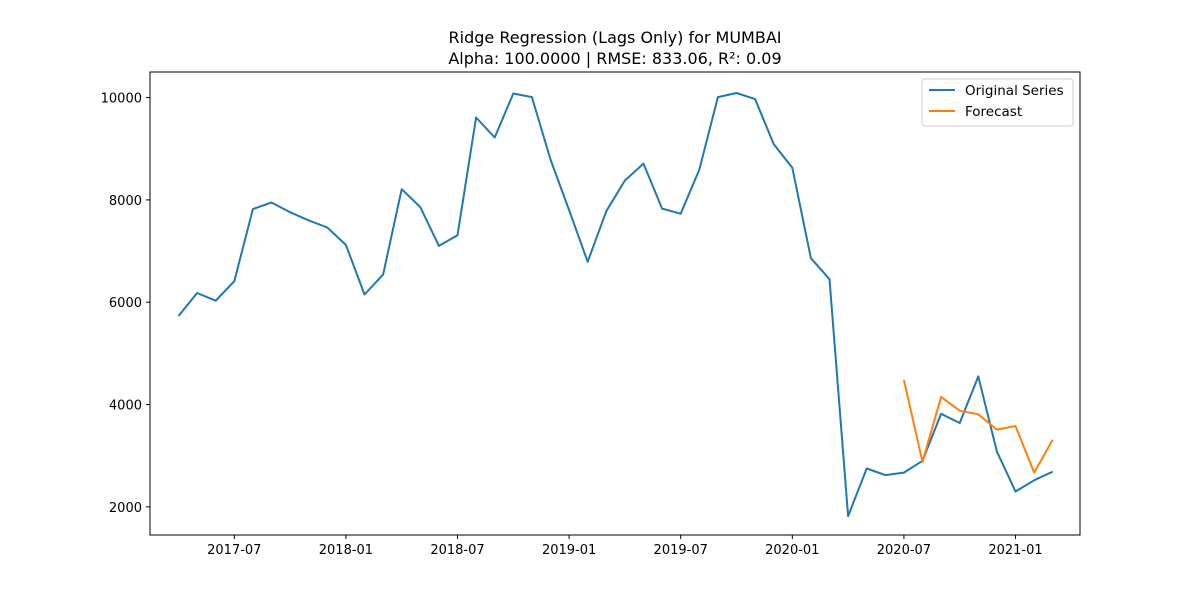 The image size is (1200, 600). I want to click on chart-title: Ridge Regression (Lags Only) for MUMBAI, so click(615, 37).